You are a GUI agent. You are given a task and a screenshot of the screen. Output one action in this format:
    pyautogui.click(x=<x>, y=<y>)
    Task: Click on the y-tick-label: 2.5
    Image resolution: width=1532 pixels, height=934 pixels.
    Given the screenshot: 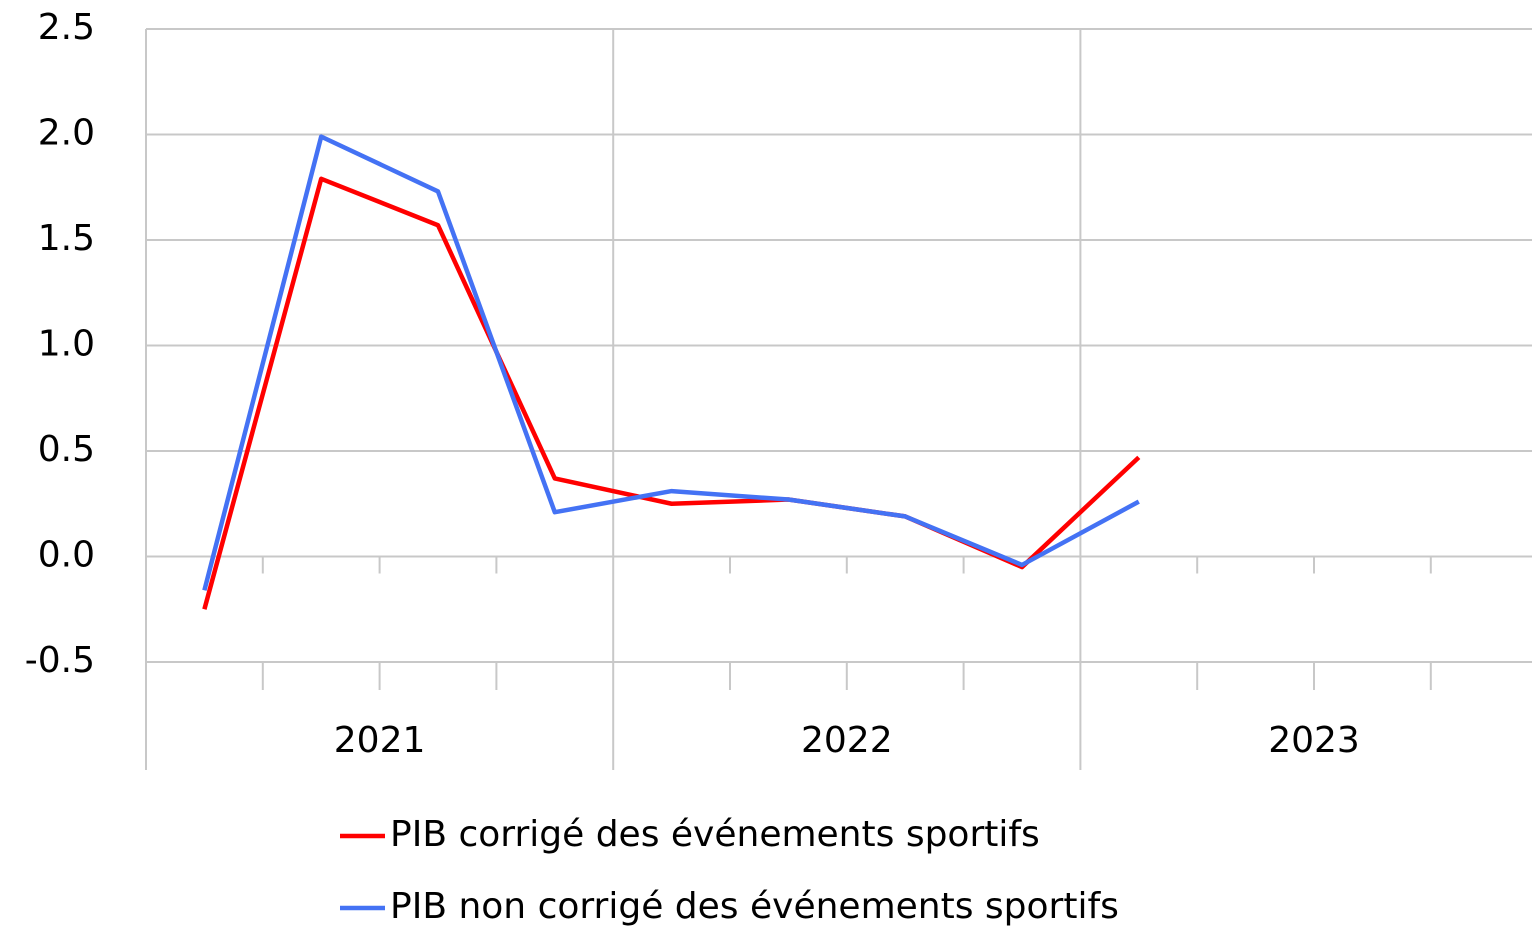 What is the action you would take?
    pyautogui.click(x=66, y=27)
    